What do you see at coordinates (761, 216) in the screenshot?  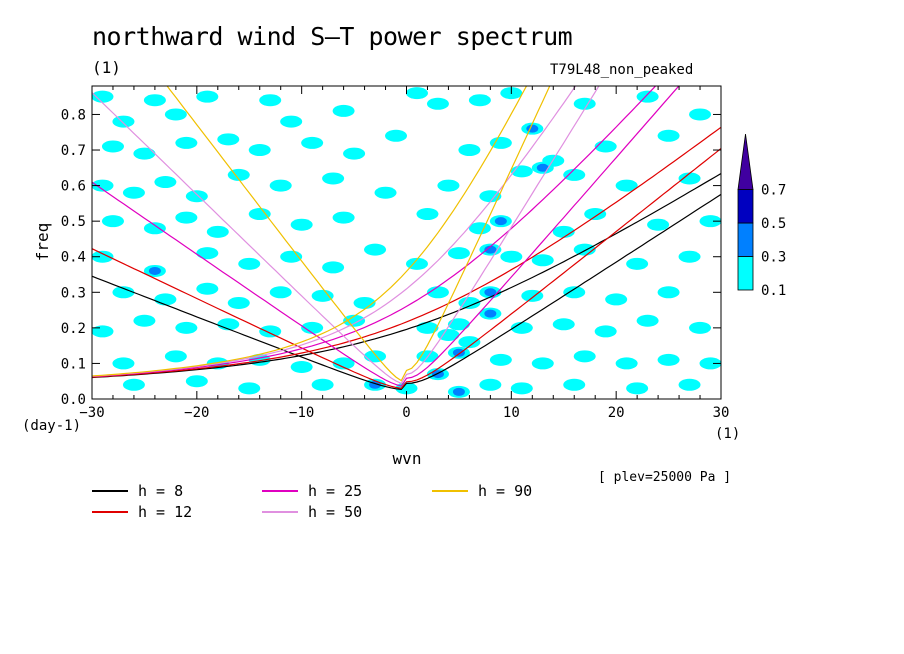 I see `colorbar: 0.1 0.3 0.5 0.7` at bounding box center [761, 216].